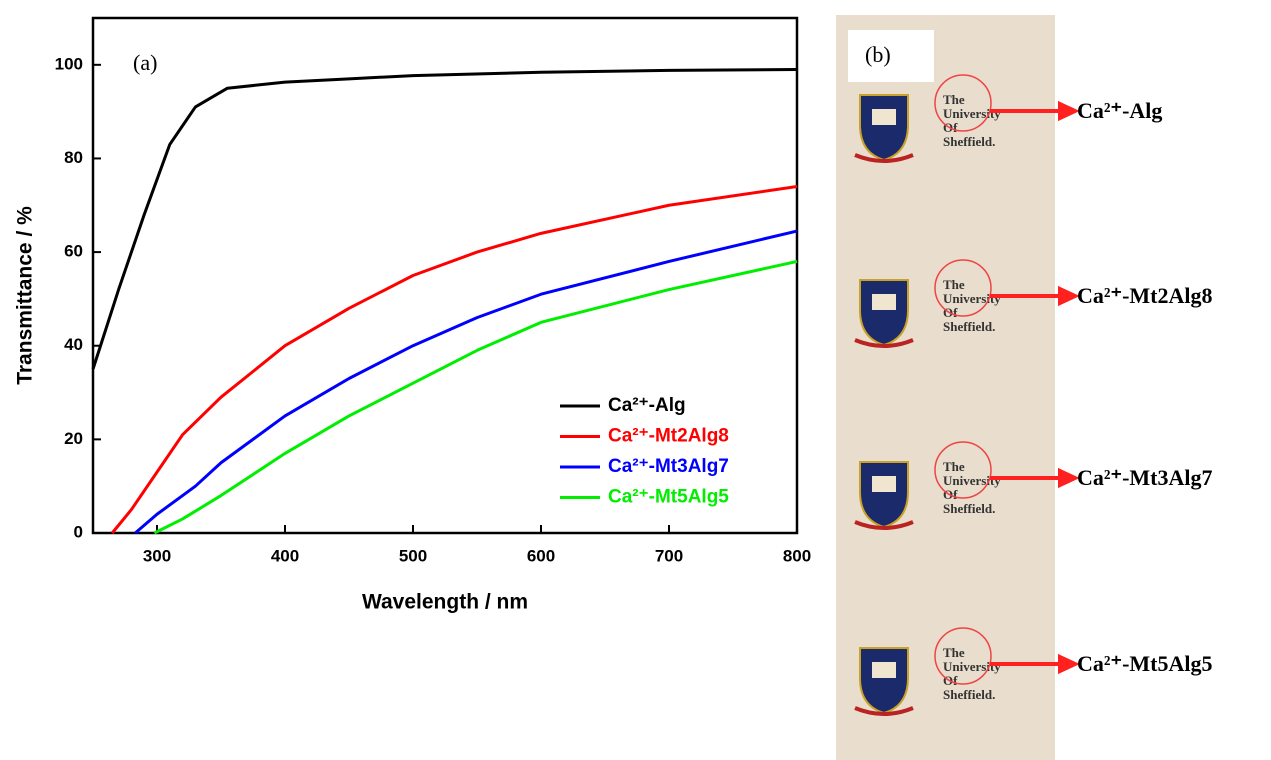 This screenshot has width=1271, height=760. I want to click on y-tick-label: 20, so click(73, 438).